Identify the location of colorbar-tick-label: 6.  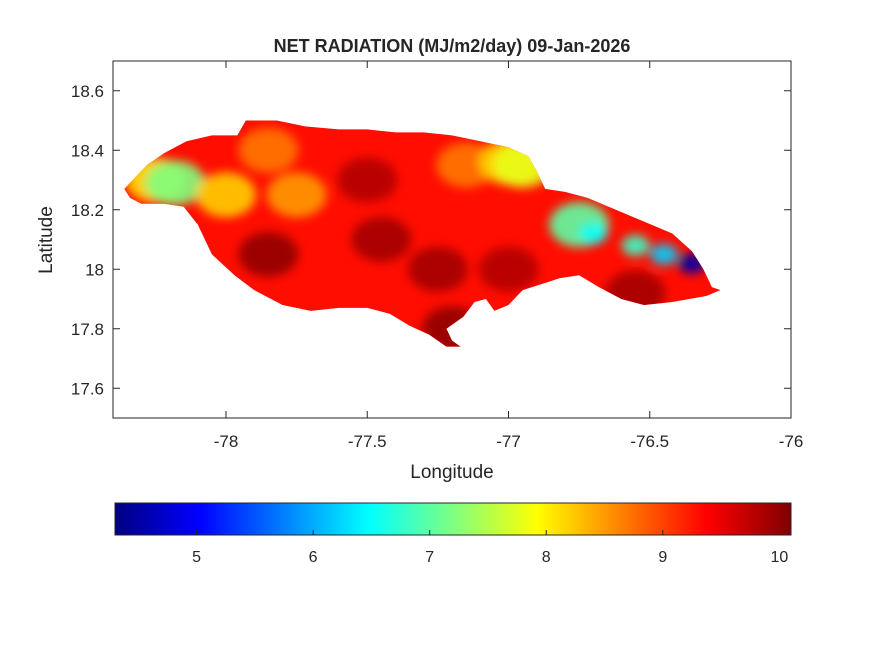
(313, 557).